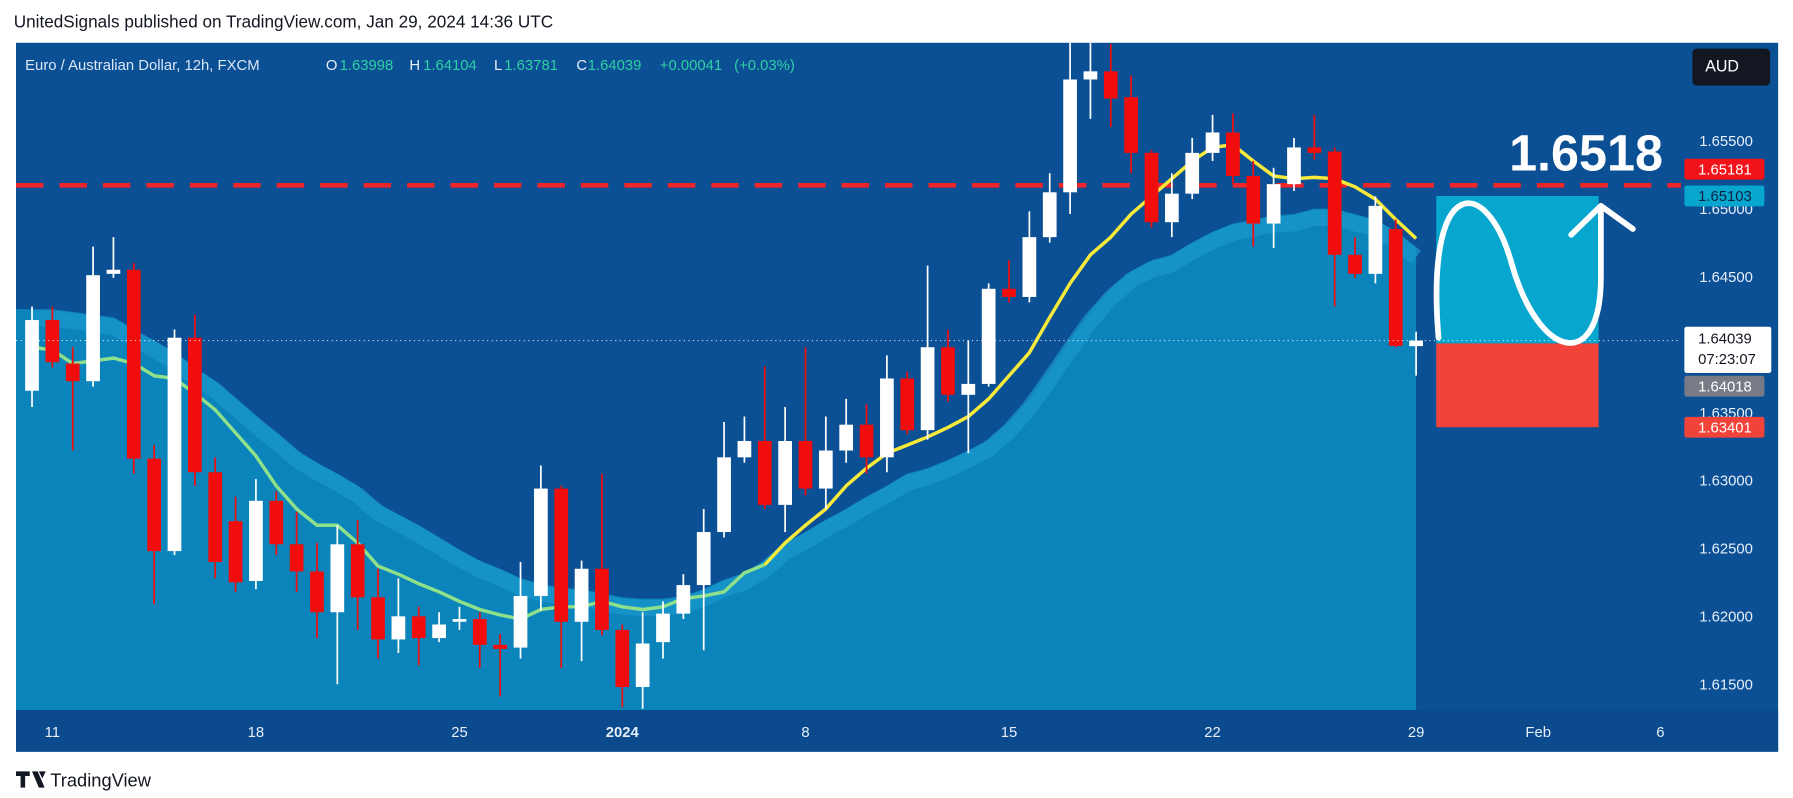 The image size is (1793, 798). I want to click on drawn-arrow, so click(1534, 273).